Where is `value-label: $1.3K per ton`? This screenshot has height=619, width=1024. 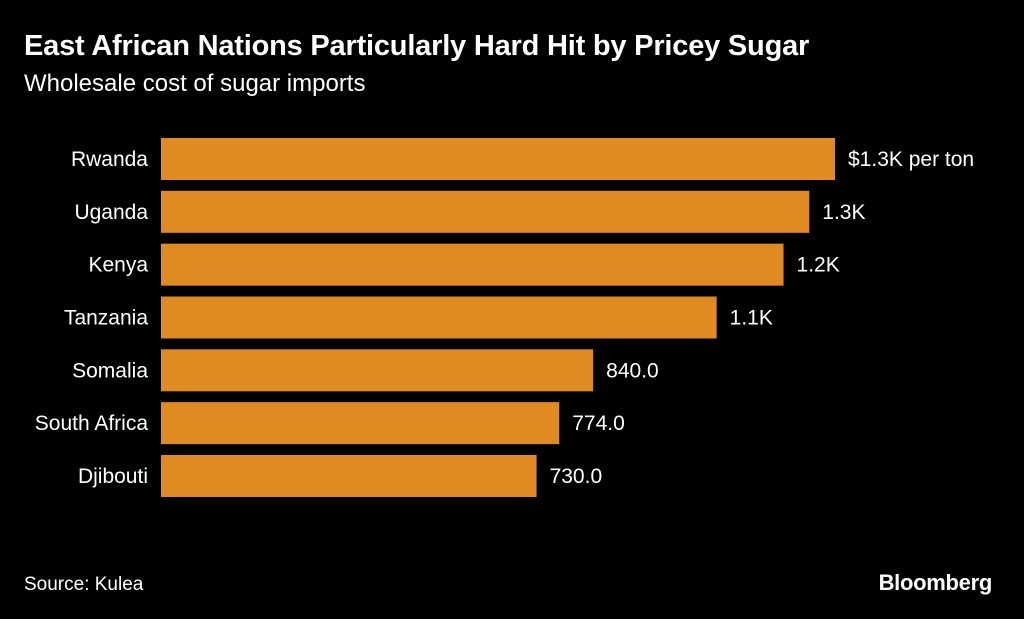
value-label: $1.3K per ton is located at coordinates (911, 159).